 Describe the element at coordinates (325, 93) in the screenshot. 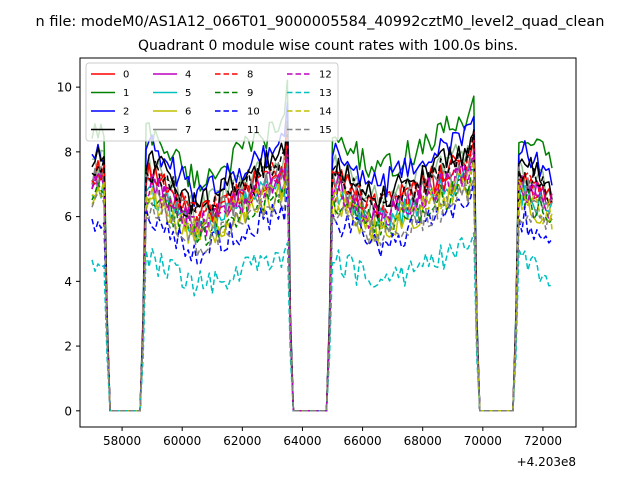

I see `legend-label: 13` at that location.